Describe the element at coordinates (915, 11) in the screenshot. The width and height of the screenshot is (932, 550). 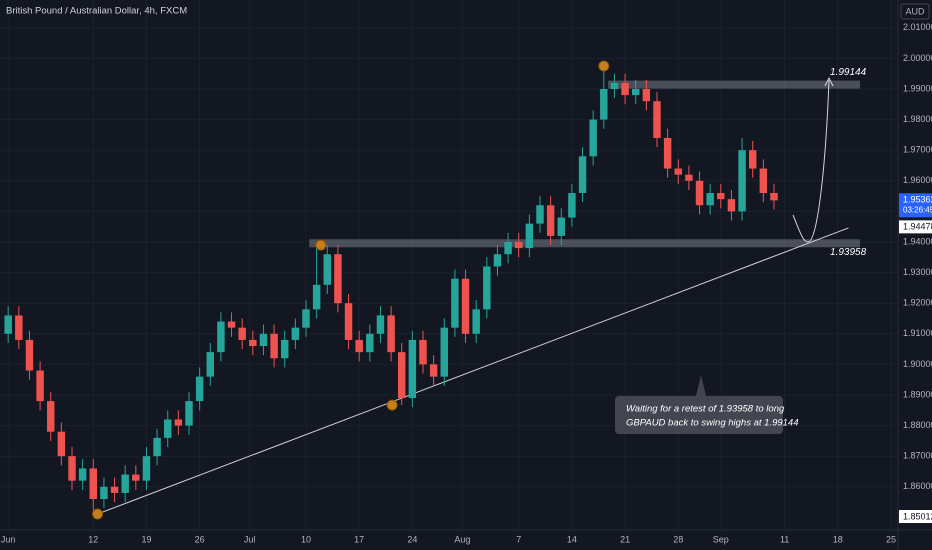
I see `currency-box` at that location.